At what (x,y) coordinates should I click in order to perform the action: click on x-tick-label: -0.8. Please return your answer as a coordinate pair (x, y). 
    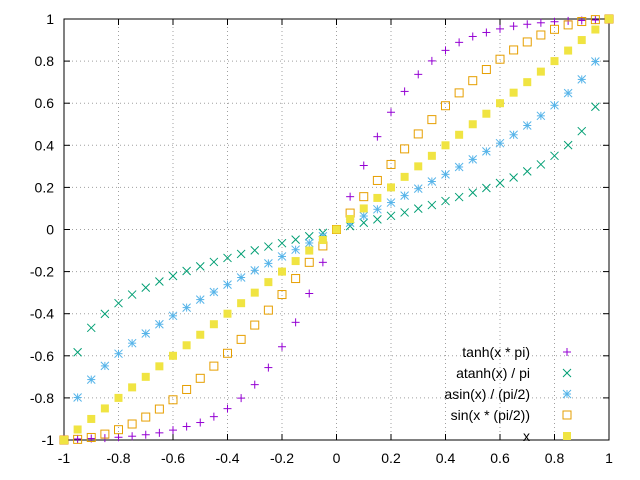
    Looking at the image, I should click on (118, 458).